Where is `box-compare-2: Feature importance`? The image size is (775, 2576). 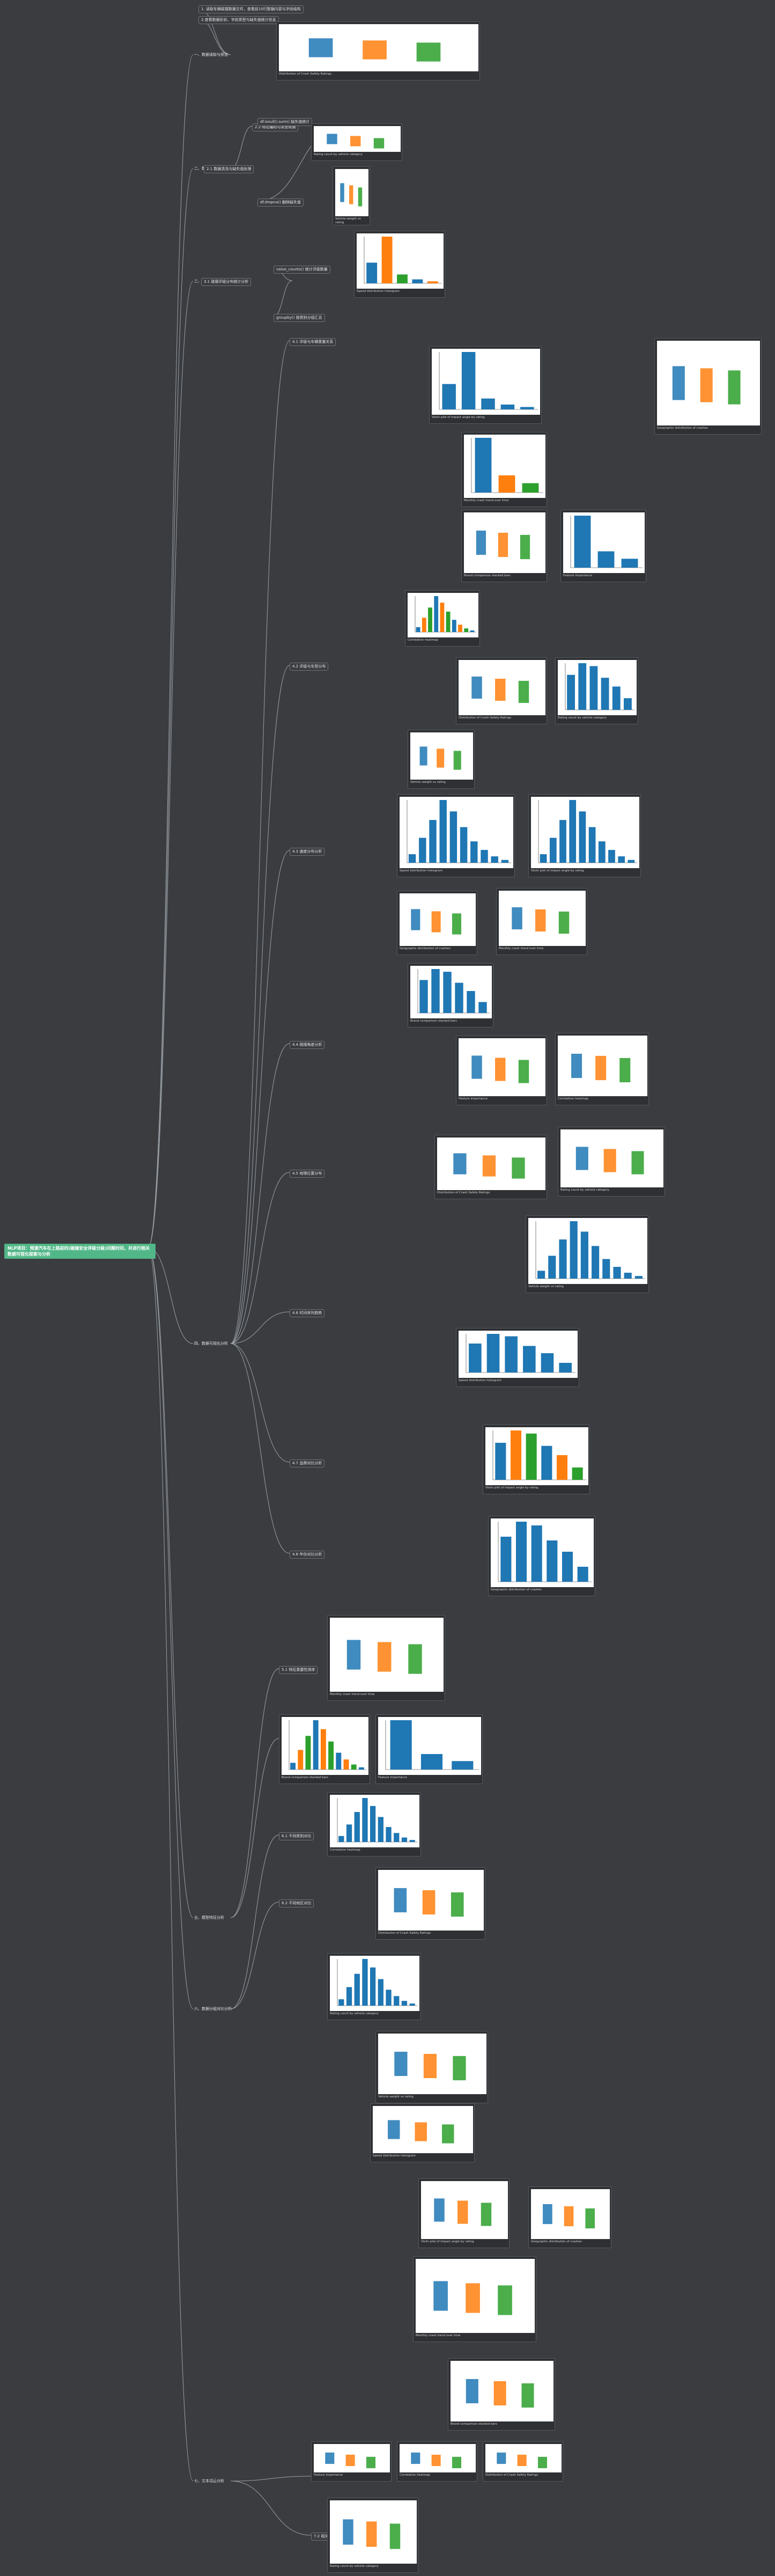 box-compare-2: Feature importance is located at coordinates (603, 546).